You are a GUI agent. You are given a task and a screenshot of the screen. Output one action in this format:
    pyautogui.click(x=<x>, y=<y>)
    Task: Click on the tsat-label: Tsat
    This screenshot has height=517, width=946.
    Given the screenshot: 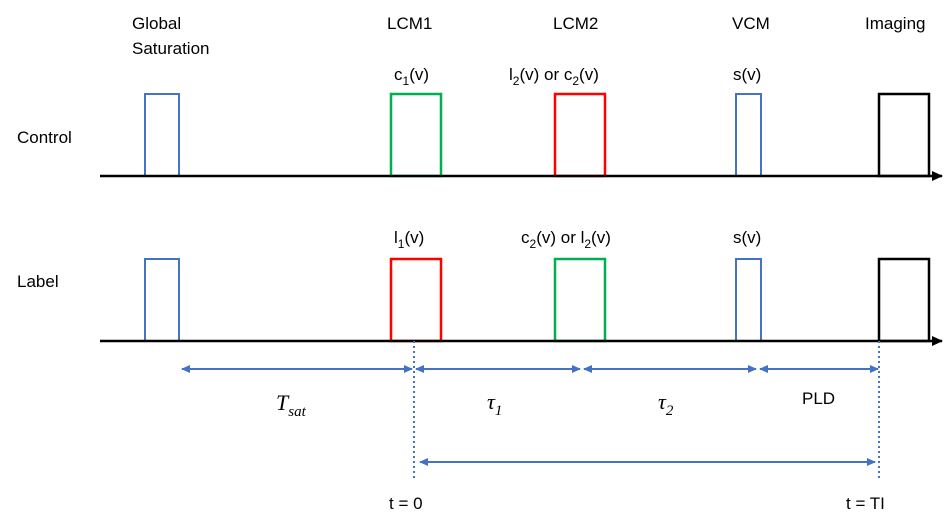 What is the action you would take?
    pyautogui.click(x=291, y=405)
    